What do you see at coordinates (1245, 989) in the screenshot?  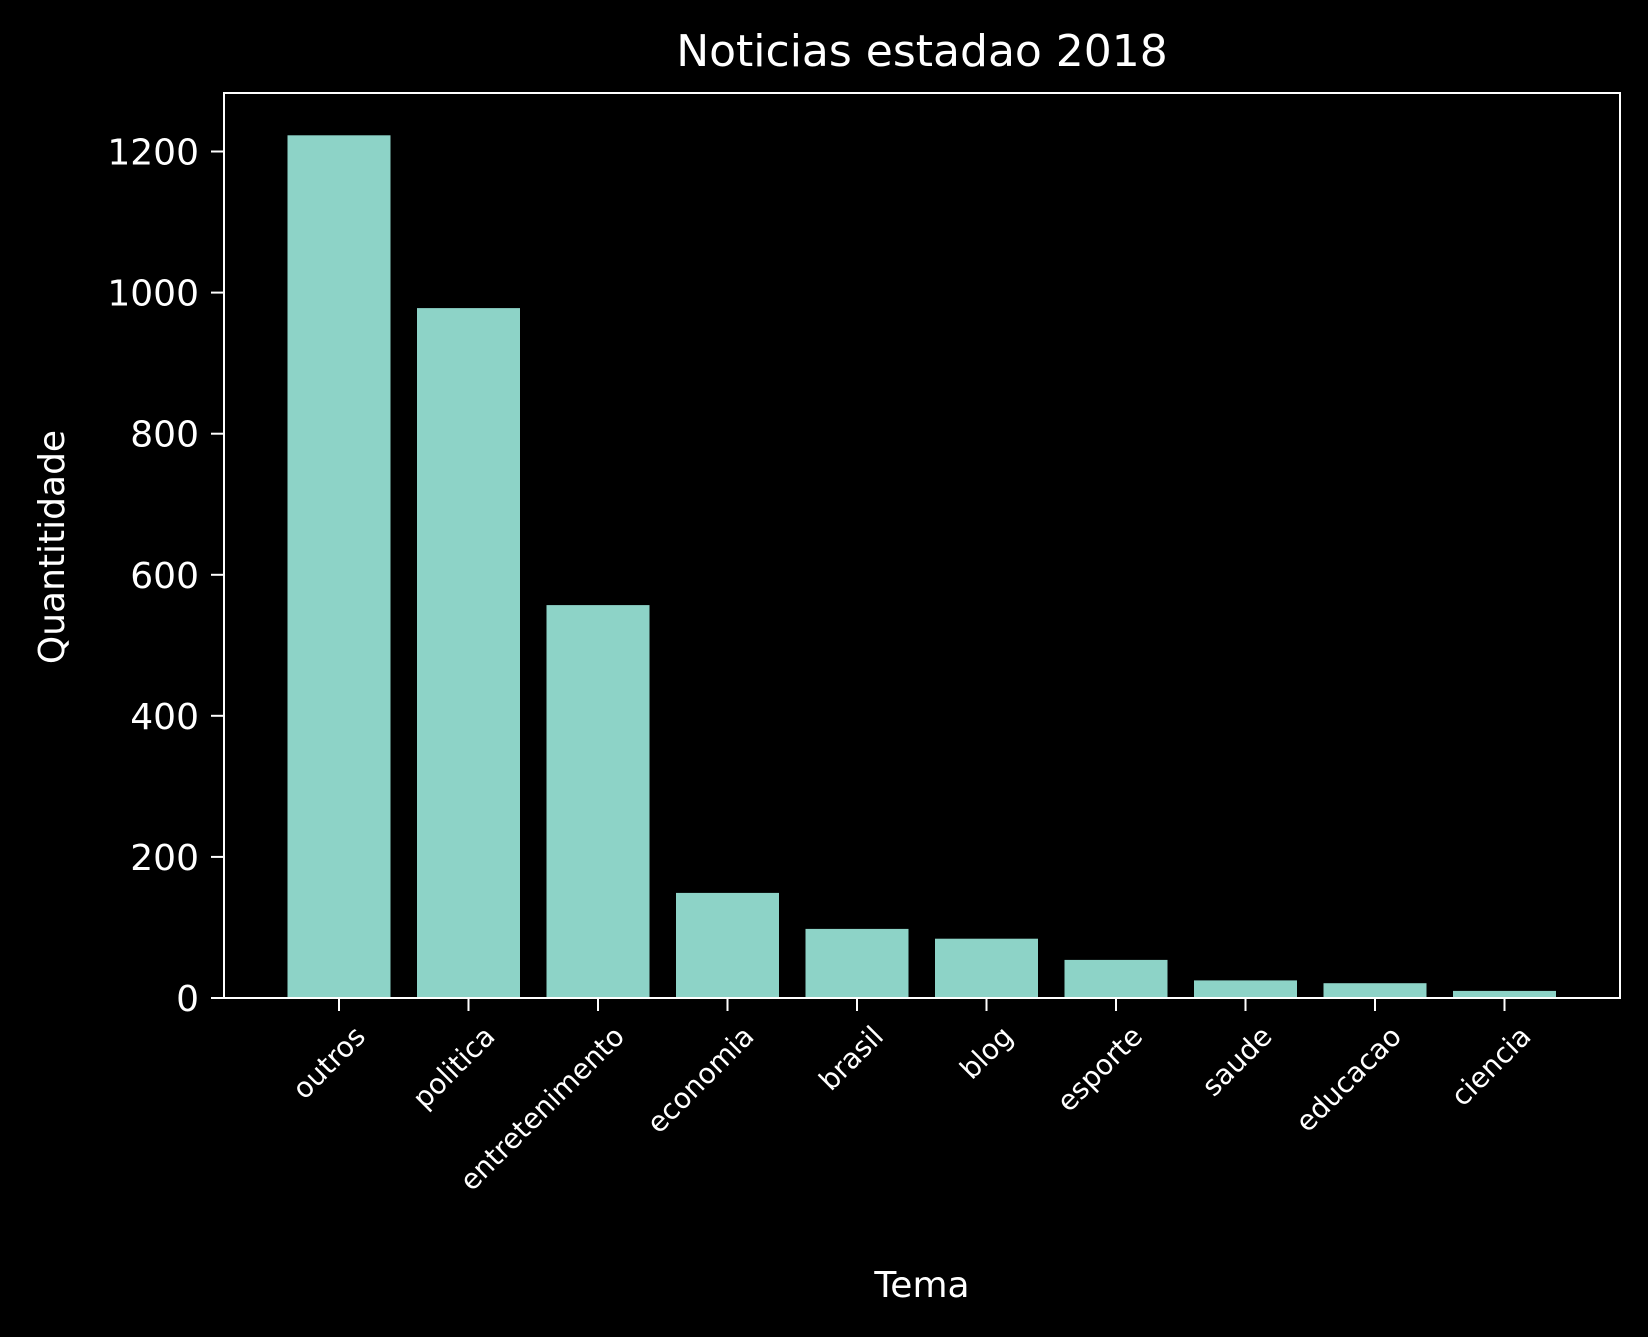 I see `bar-saude` at bounding box center [1245, 989].